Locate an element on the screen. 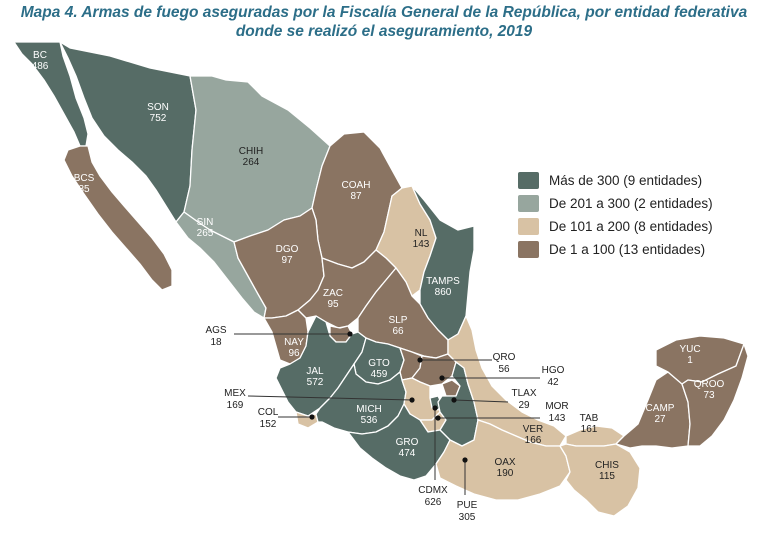 Image resolution: width=768 pixels, height=540 pixels. label-tamps: TAMPS 860 is located at coordinates (443, 287).